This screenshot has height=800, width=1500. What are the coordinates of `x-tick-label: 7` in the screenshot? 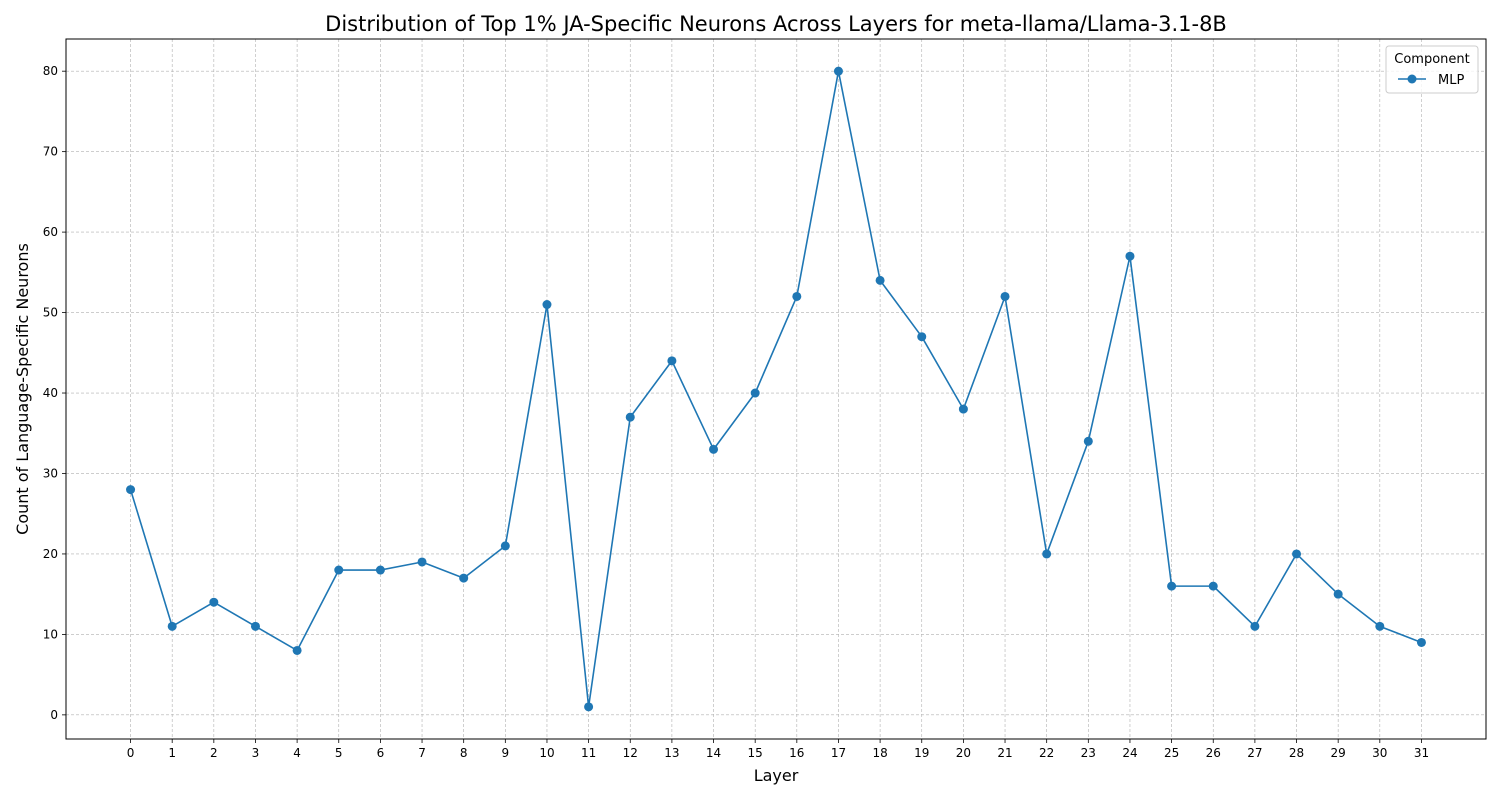 It's located at (422, 753).